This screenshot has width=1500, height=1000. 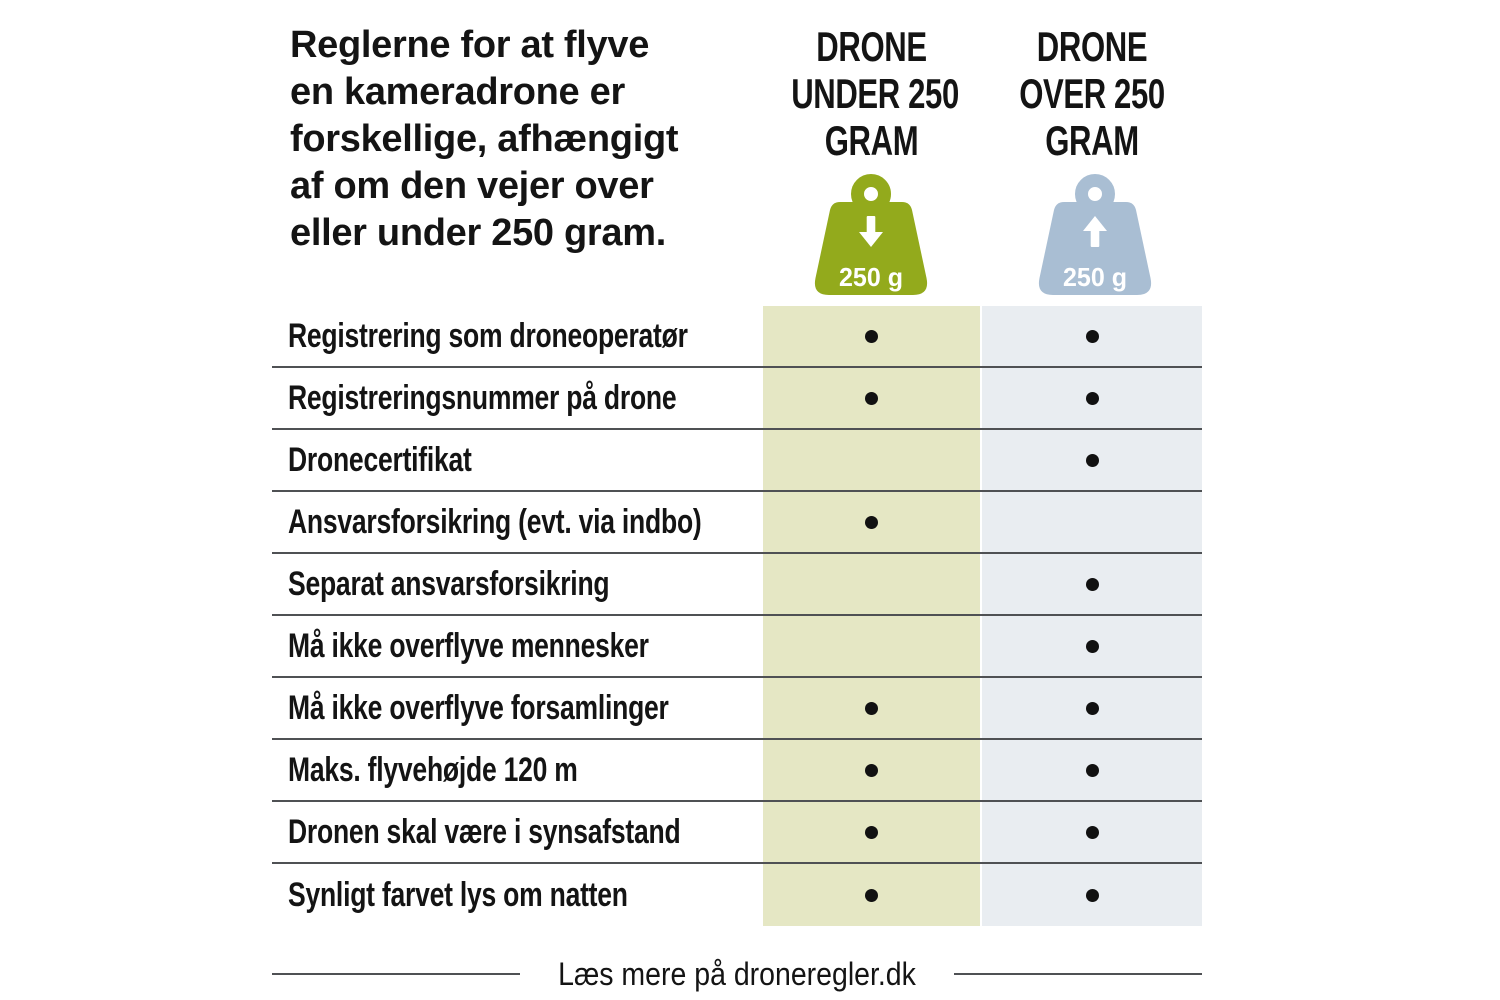 What do you see at coordinates (478, 233) in the screenshot?
I see `intro-line: eller under 250 gram.` at bounding box center [478, 233].